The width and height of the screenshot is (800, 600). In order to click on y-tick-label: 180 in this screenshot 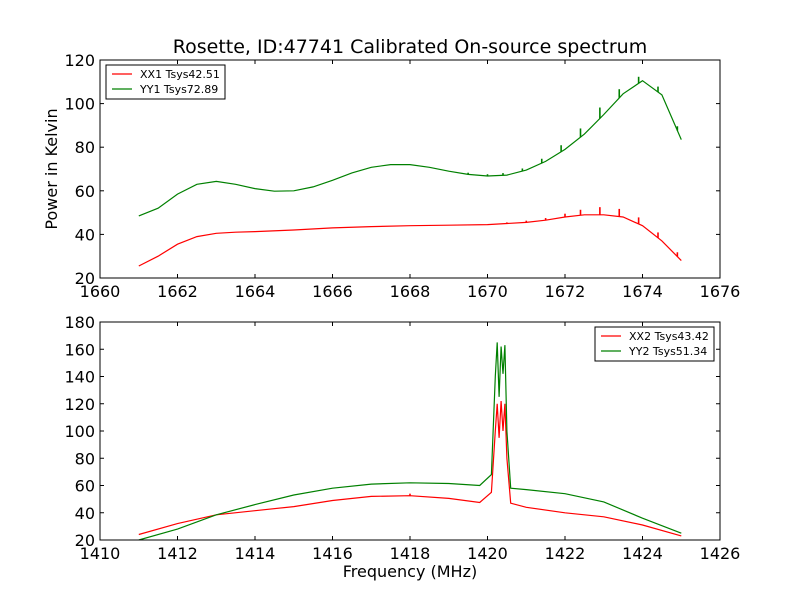, I will do `click(79, 322)`.